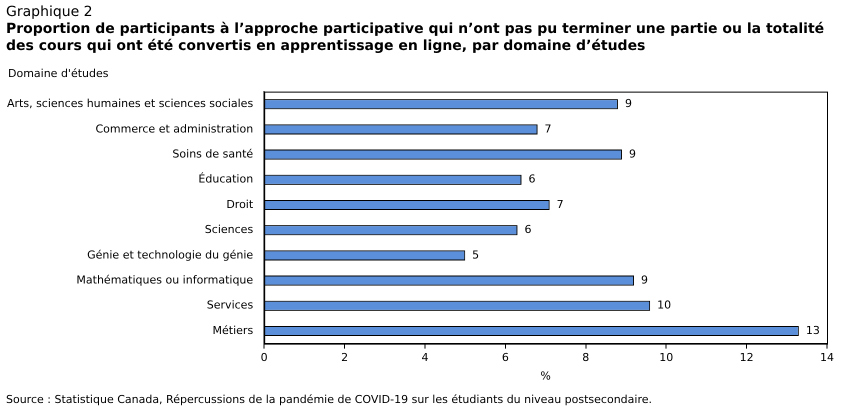  What do you see at coordinates (240, 204) in the screenshot?
I see `y-tick-label: Droit` at bounding box center [240, 204].